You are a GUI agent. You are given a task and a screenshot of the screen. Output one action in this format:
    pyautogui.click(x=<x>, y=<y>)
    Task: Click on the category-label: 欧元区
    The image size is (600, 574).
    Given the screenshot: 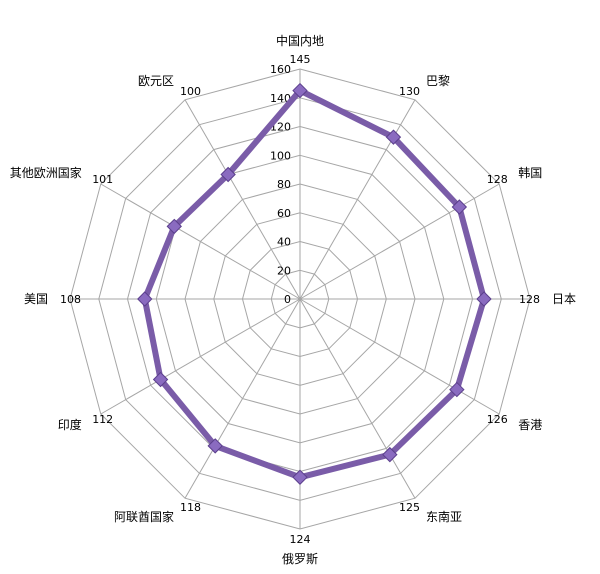 What is the action you would take?
    pyautogui.click(x=156, y=81)
    